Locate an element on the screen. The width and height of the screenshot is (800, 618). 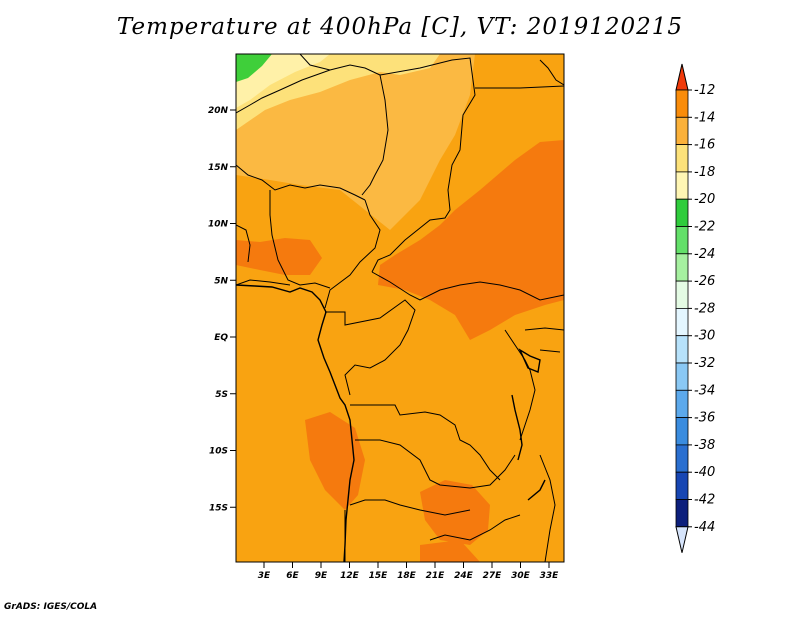
colorbar-label: -20 is located at coordinates (704, 199).